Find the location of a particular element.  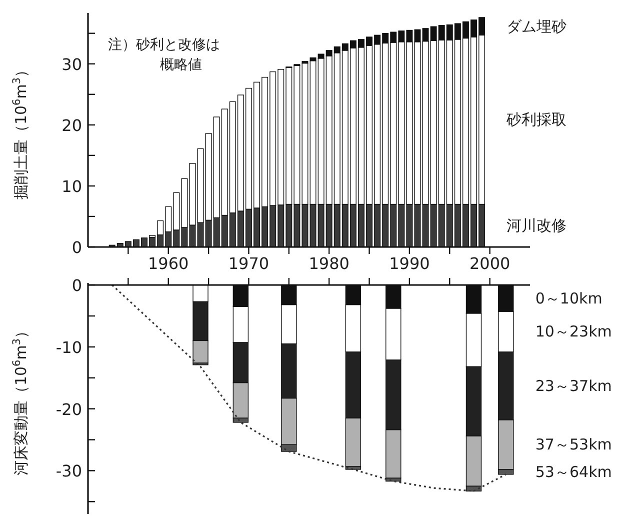

series-label: 23～37km is located at coordinates (573, 385).